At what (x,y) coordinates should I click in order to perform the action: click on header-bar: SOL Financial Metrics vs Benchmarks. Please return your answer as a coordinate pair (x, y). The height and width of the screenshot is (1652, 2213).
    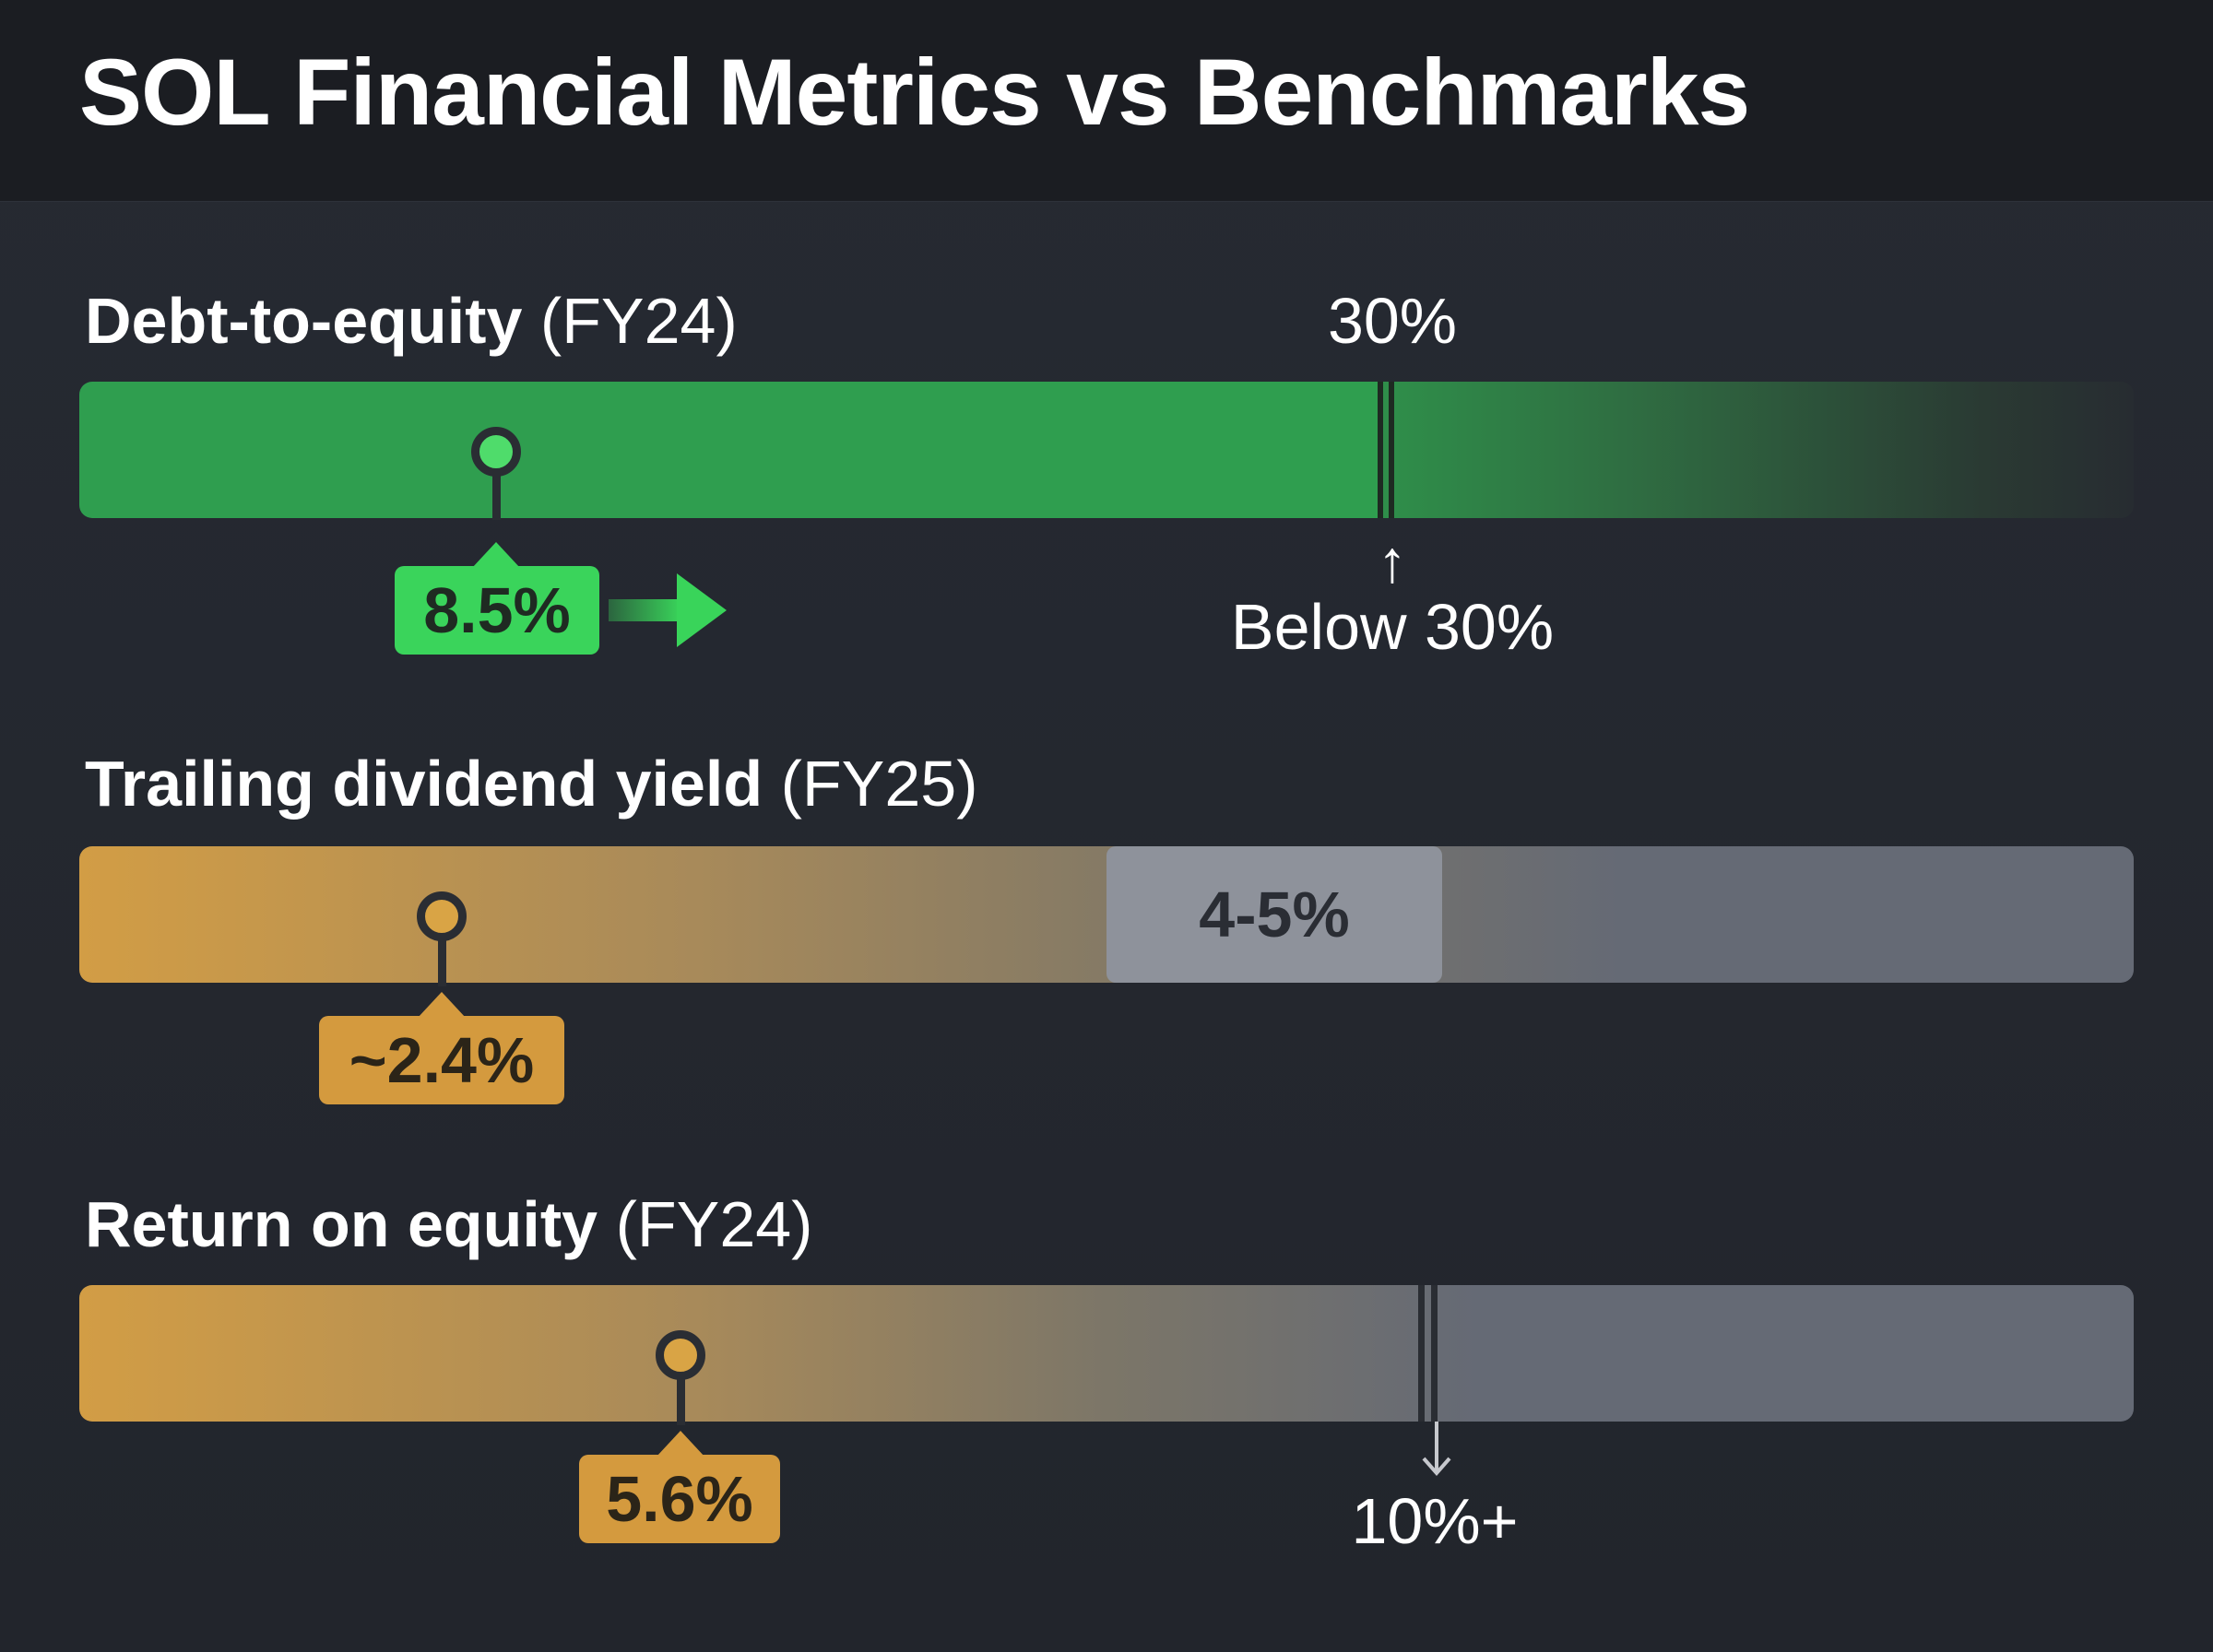
    Looking at the image, I should click on (1106, 101).